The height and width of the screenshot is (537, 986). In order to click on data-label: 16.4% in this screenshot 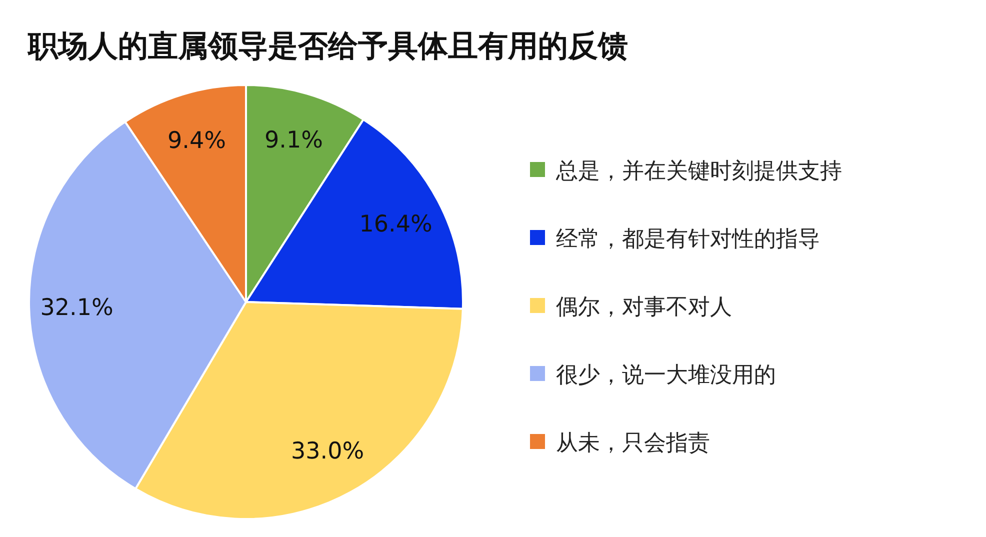, I will do `click(395, 224)`.